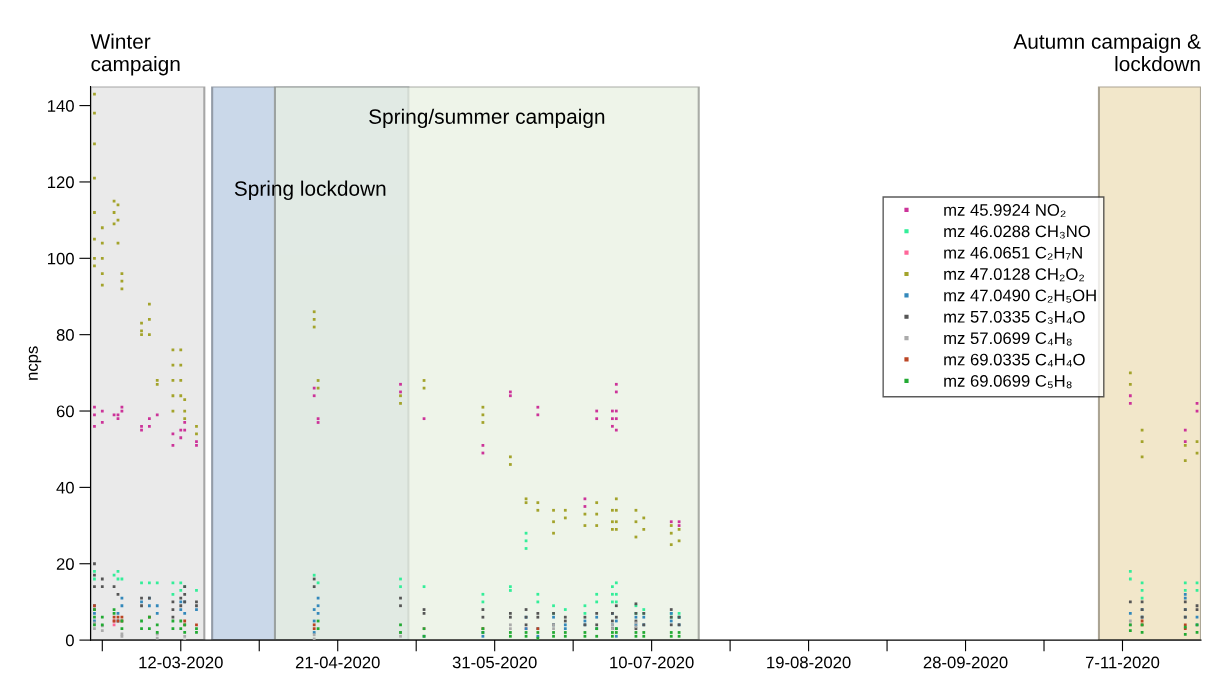 This screenshot has width=1207, height=692. Describe the element at coordinates (65, 487) in the screenshot. I see `y-tick-label: 40` at that location.